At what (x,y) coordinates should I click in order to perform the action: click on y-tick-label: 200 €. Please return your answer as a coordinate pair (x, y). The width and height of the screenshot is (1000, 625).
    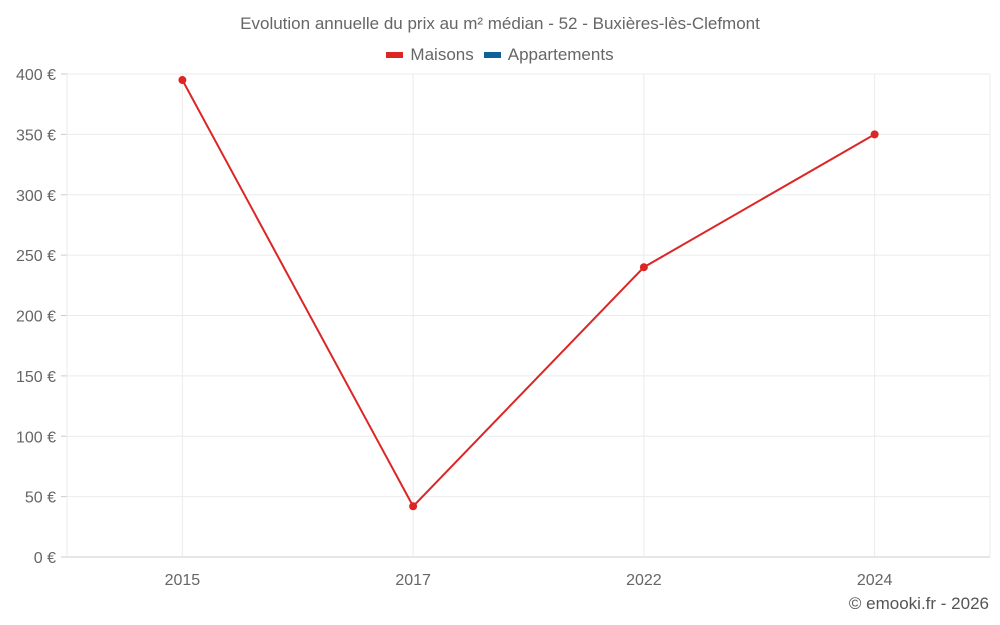
    Looking at the image, I should click on (36, 317).